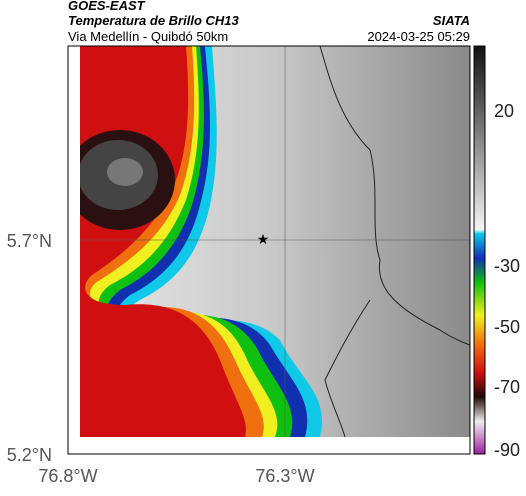 The image size is (526, 496). I want to click on colorbar-label: -70, so click(507, 387).